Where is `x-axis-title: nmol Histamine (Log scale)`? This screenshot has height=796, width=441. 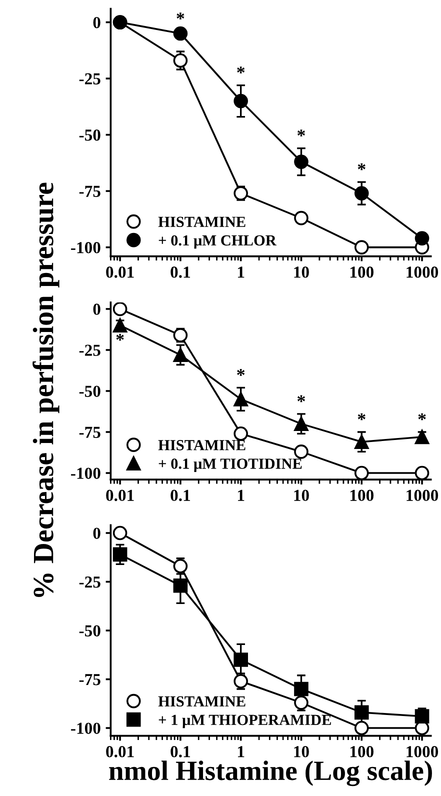 x-axis-title: nmol Histamine (Log scale) is located at coordinates (270, 773).